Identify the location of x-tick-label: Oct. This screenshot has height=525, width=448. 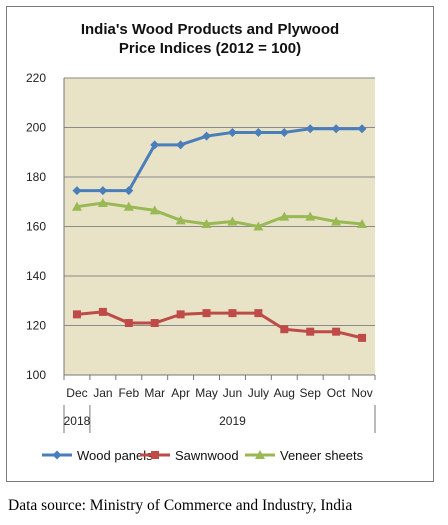
(336, 393).